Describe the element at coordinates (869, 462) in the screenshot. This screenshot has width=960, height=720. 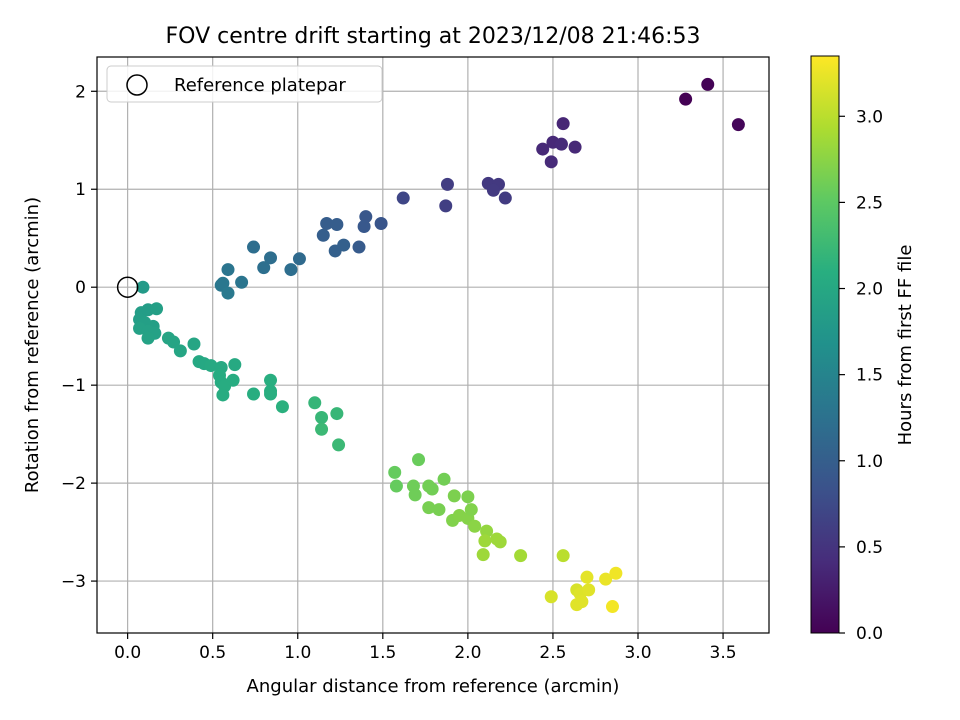
I see `colorbar-tick-label: 1.0` at that location.